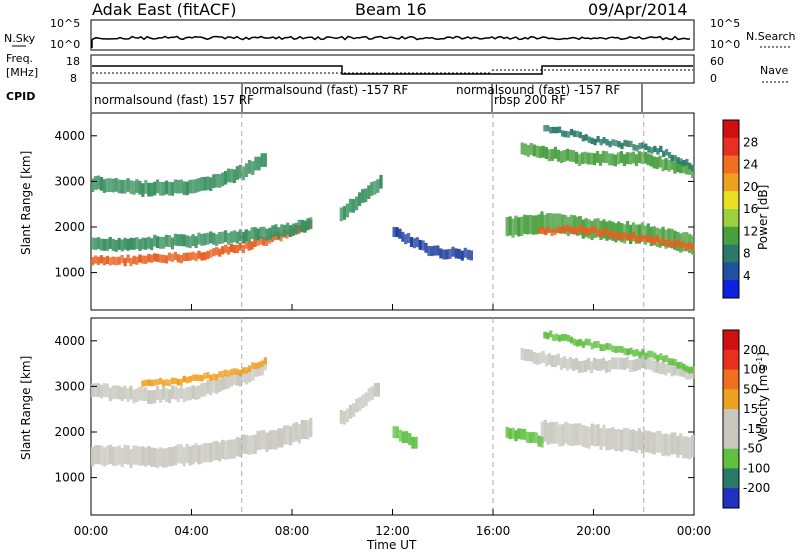  What do you see at coordinates (593, 531) in the screenshot?
I see `time-tick-label: 20:00` at bounding box center [593, 531].